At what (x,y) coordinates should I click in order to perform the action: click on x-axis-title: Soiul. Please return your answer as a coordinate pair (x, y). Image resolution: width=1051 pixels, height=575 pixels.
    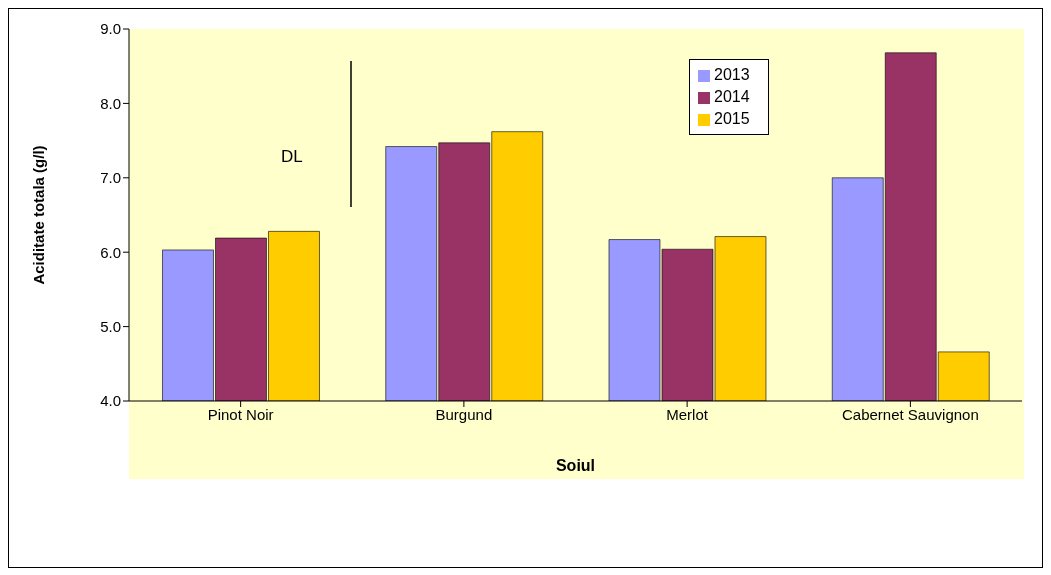
    Looking at the image, I should click on (575, 465).